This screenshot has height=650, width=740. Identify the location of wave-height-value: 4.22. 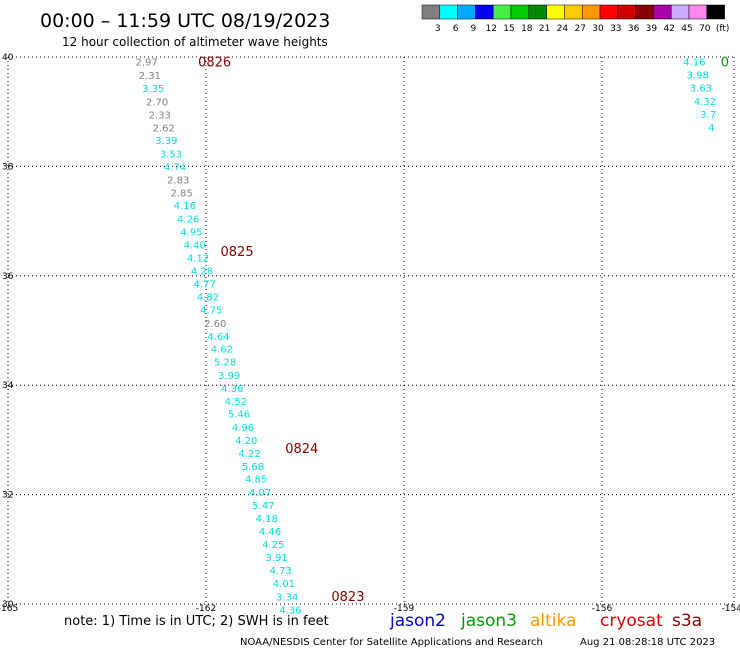
(249, 454).